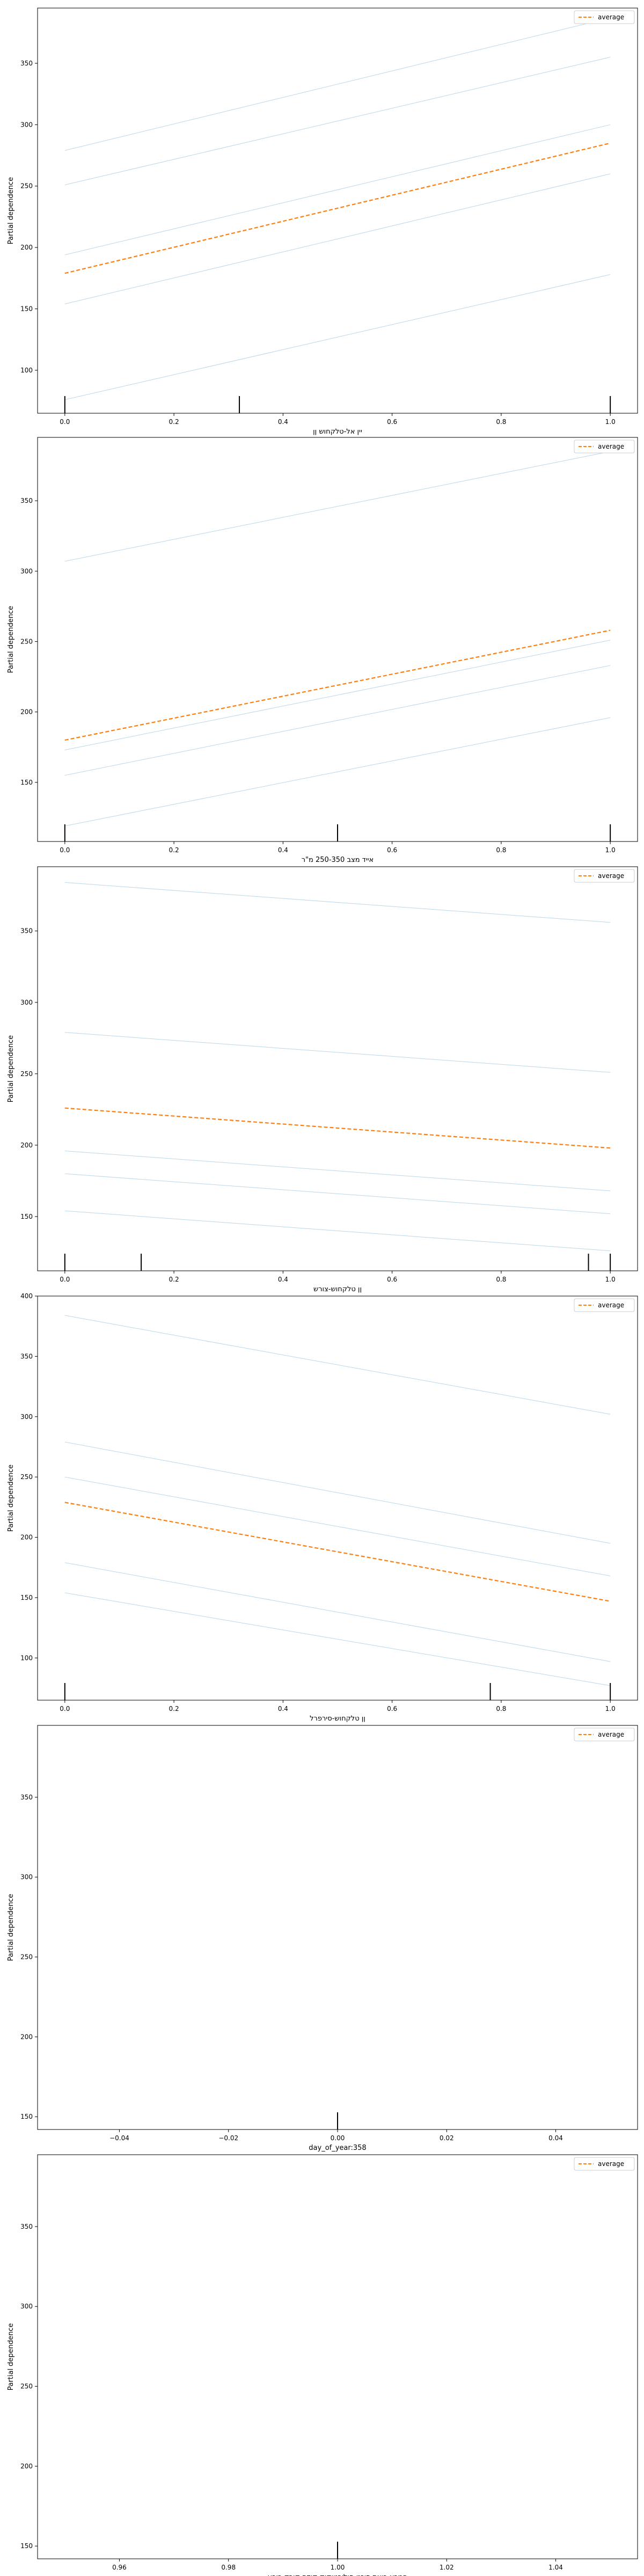  What do you see at coordinates (447, 2138) in the screenshot?
I see `x-tick-label: 0.02` at bounding box center [447, 2138].